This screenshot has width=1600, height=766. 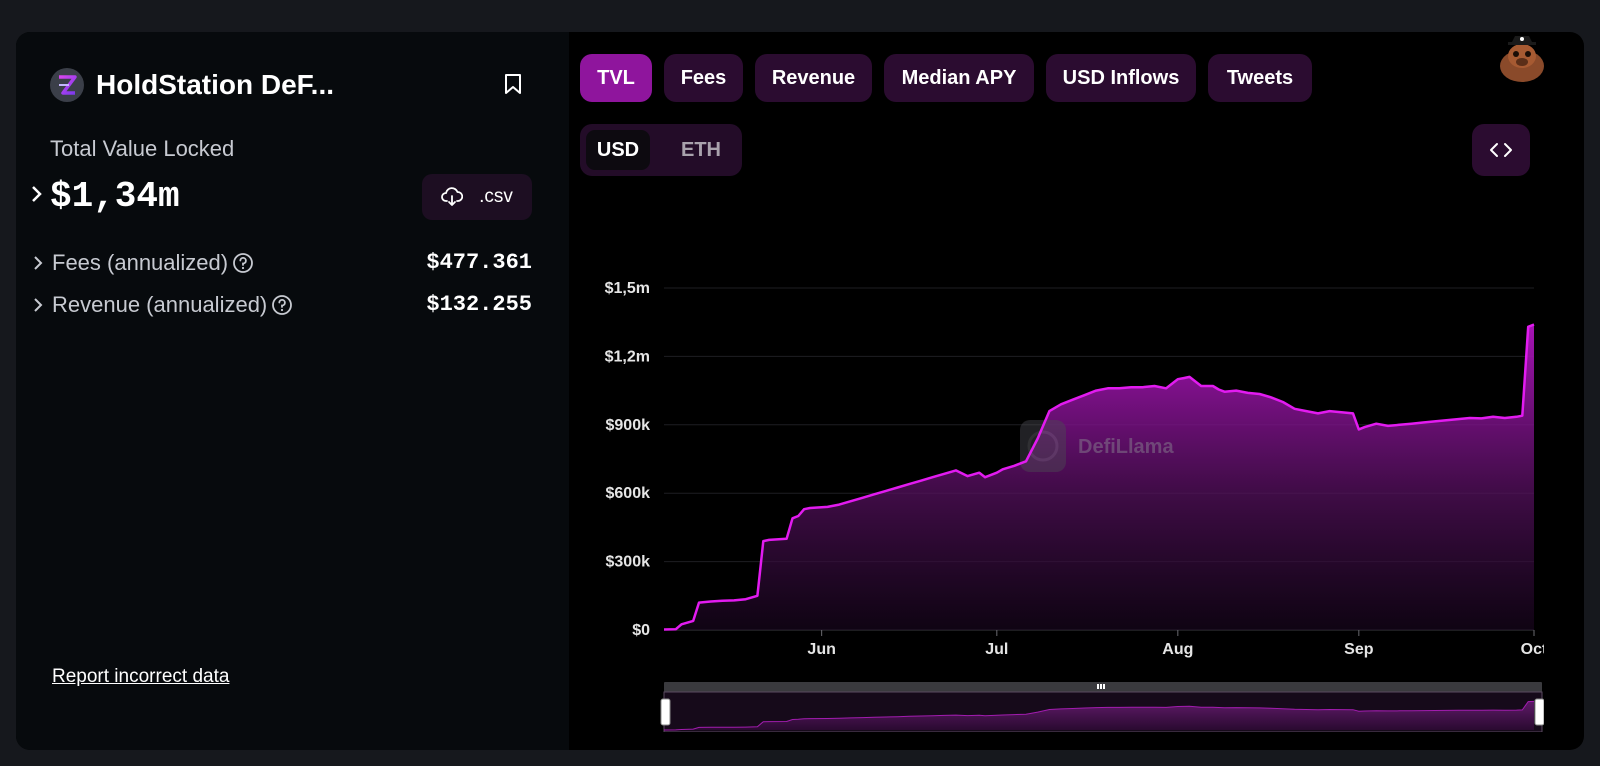 What do you see at coordinates (618, 150) in the screenshot?
I see `currency-option-usd: USD` at bounding box center [618, 150].